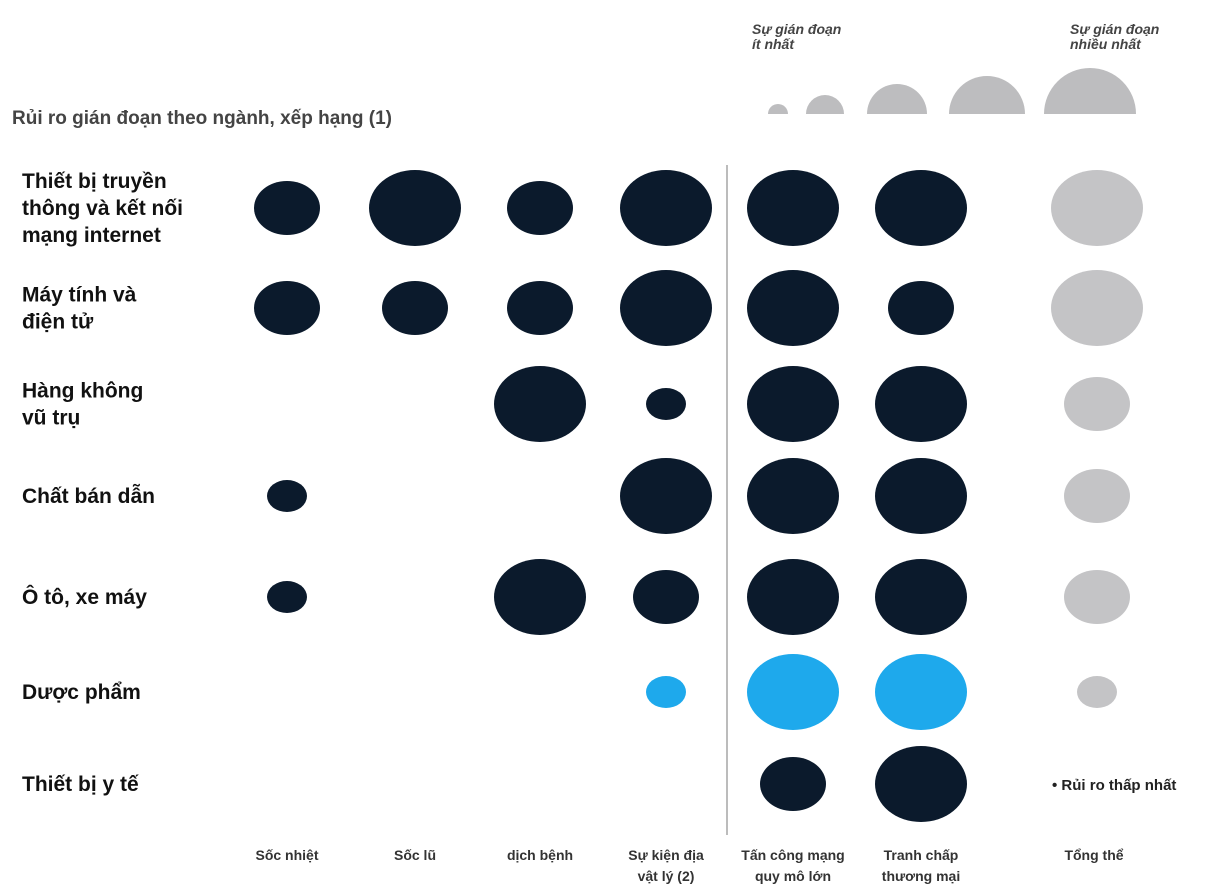 The width and height of the screenshot is (1230, 894). What do you see at coordinates (286, 855) in the screenshot?
I see `column-label-1-line-1: Sốc nhiệt` at bounding box center [286, 855].